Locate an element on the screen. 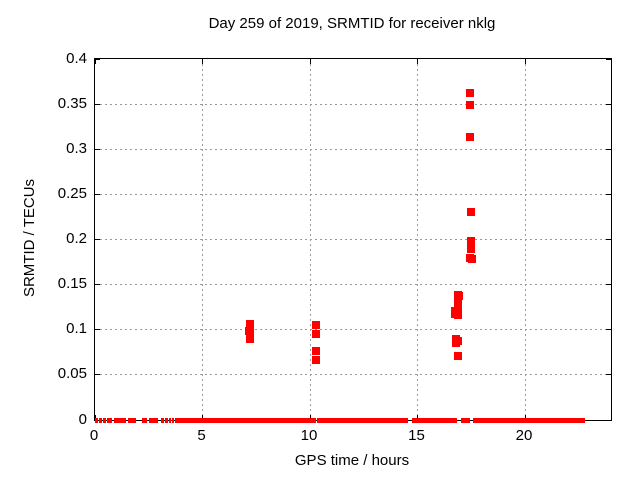  y-tick-label: 0.1 is located at coordinates (76, 329).